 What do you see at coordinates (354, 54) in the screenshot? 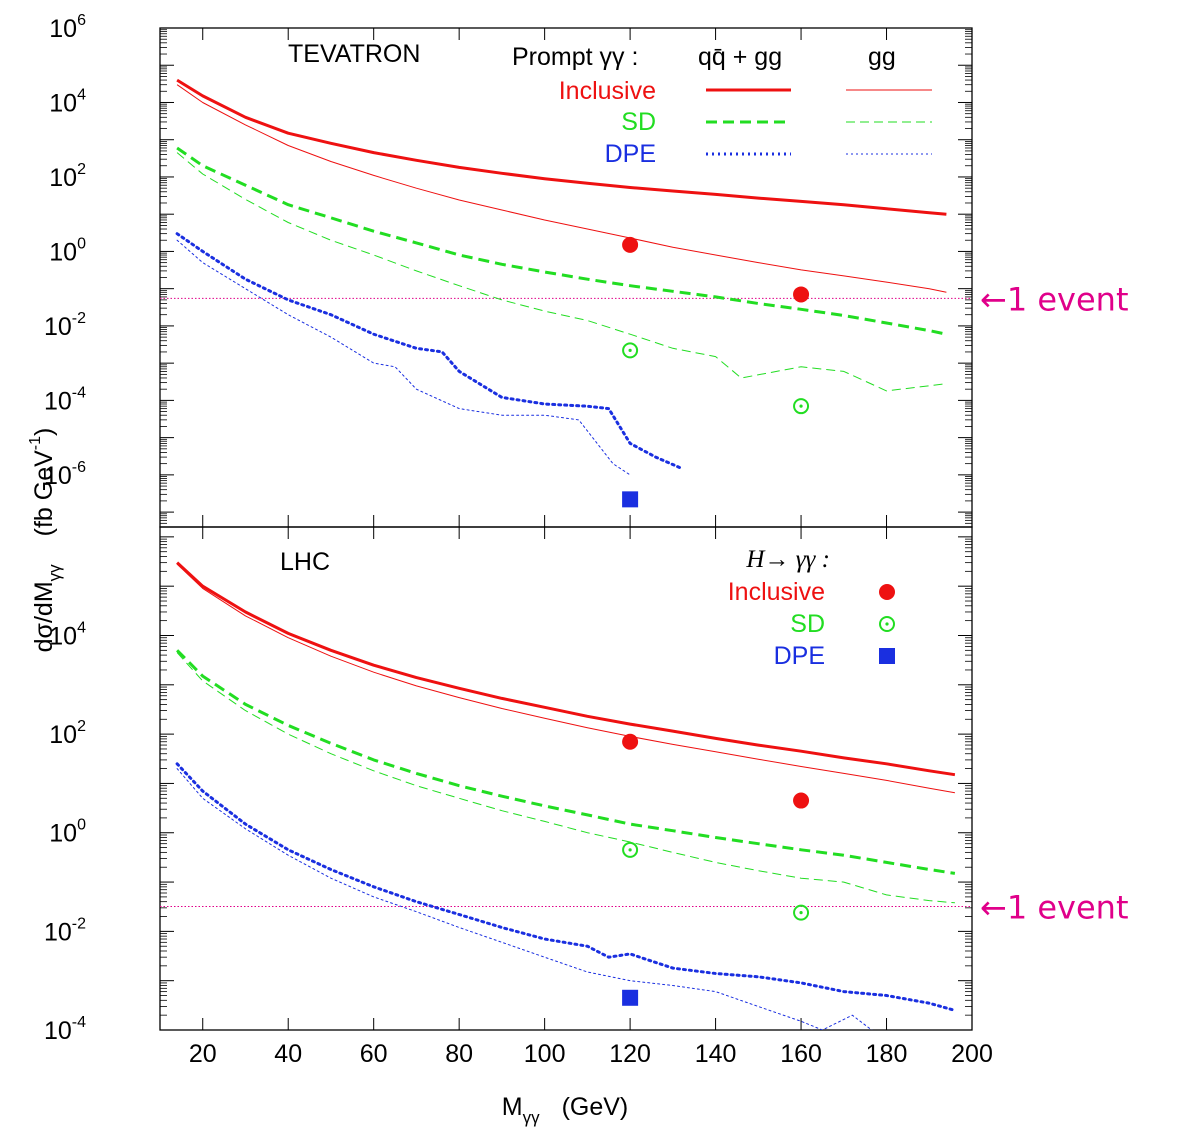
I see `panel-title: TEVATRON` at bounding box center [354, 54].